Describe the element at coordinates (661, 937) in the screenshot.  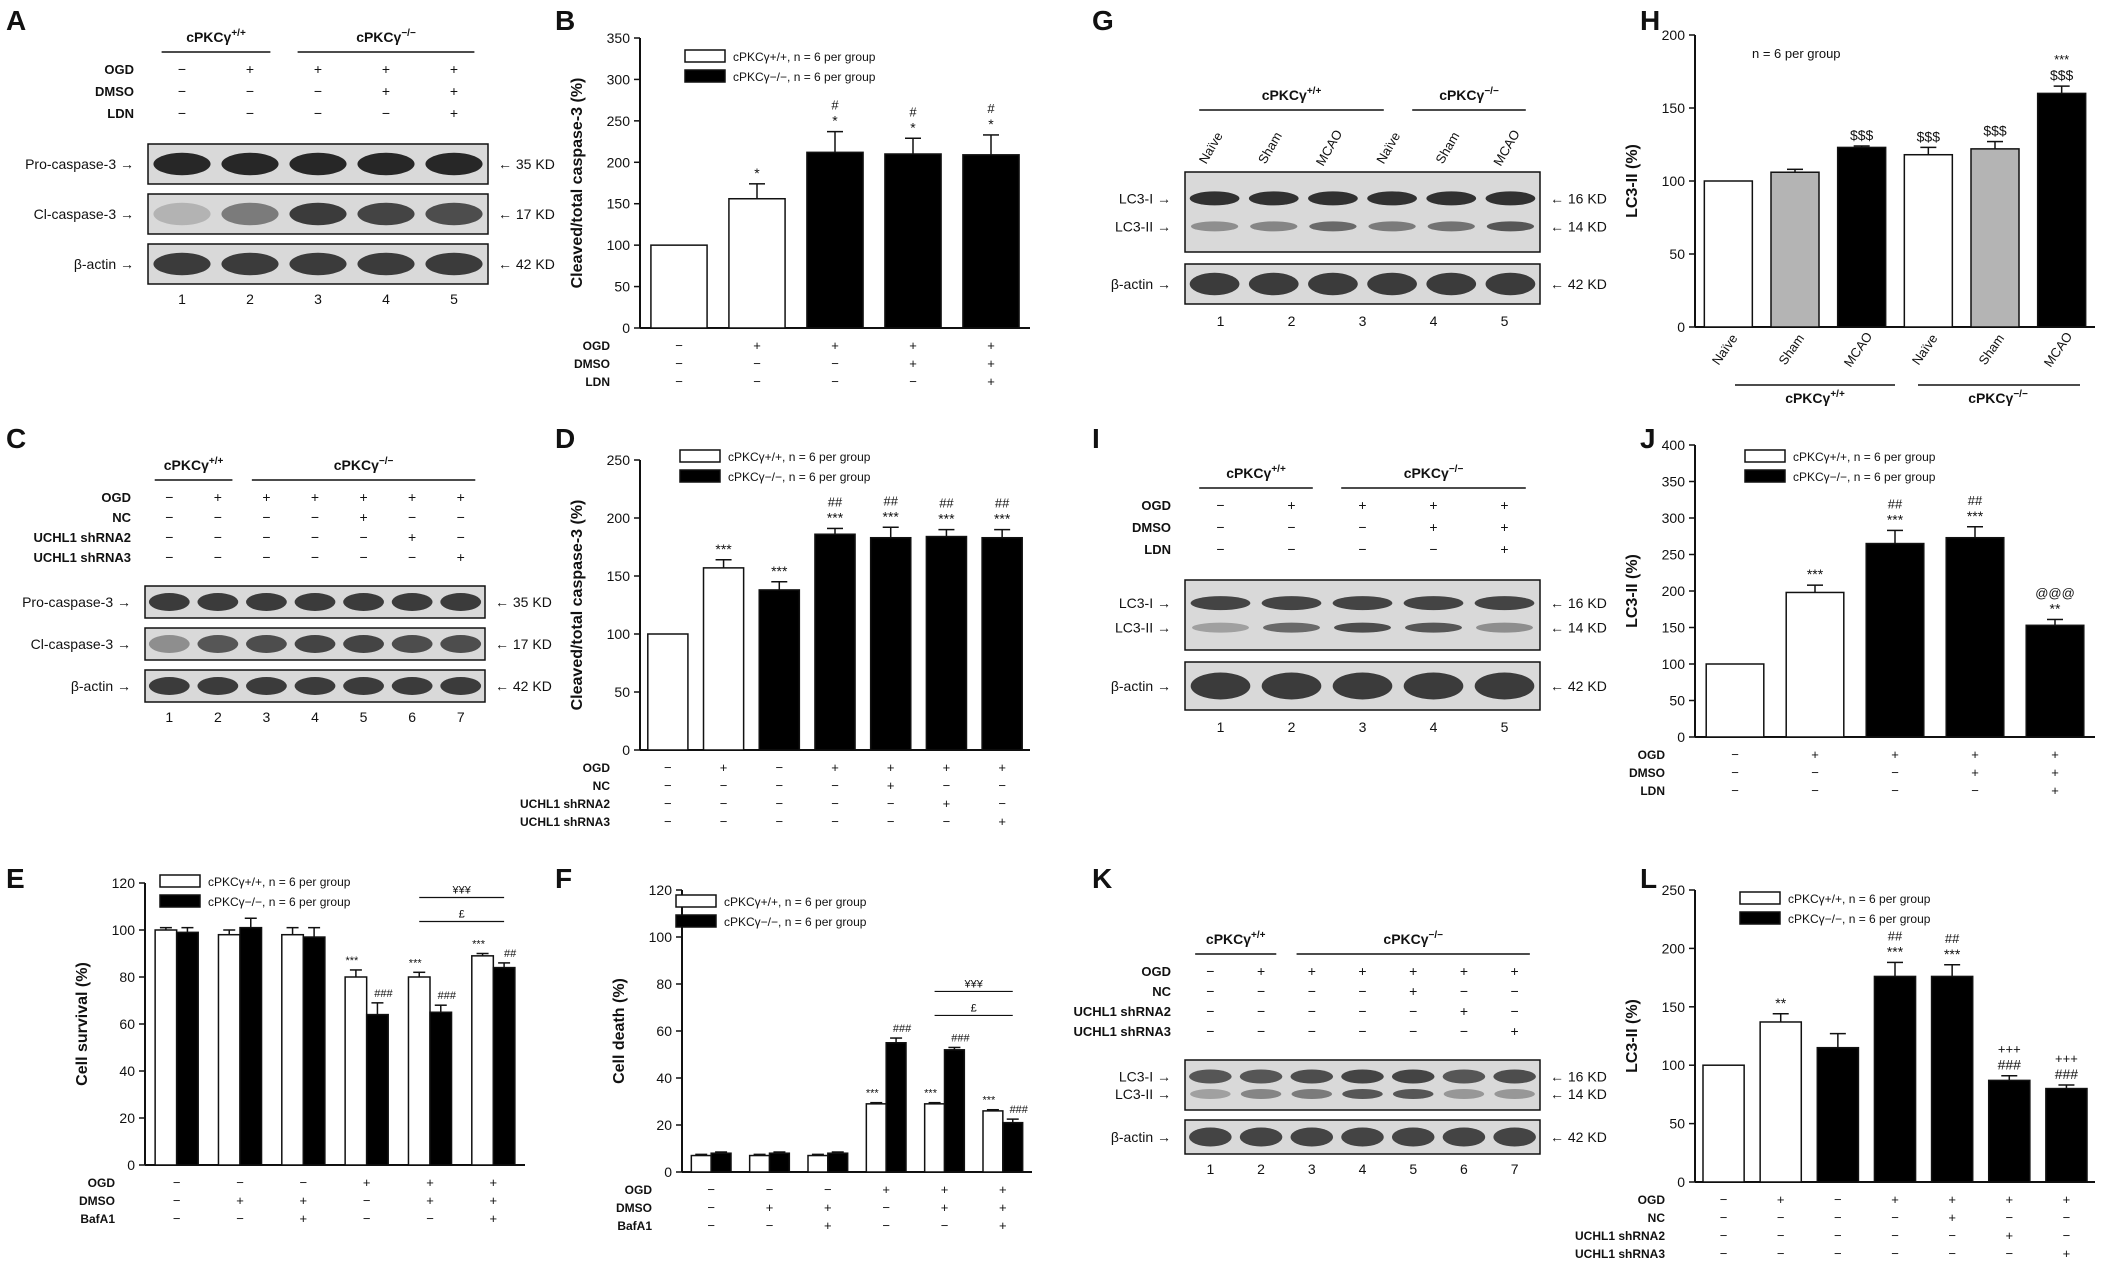
I see `y-tick-label: 100` at that location.